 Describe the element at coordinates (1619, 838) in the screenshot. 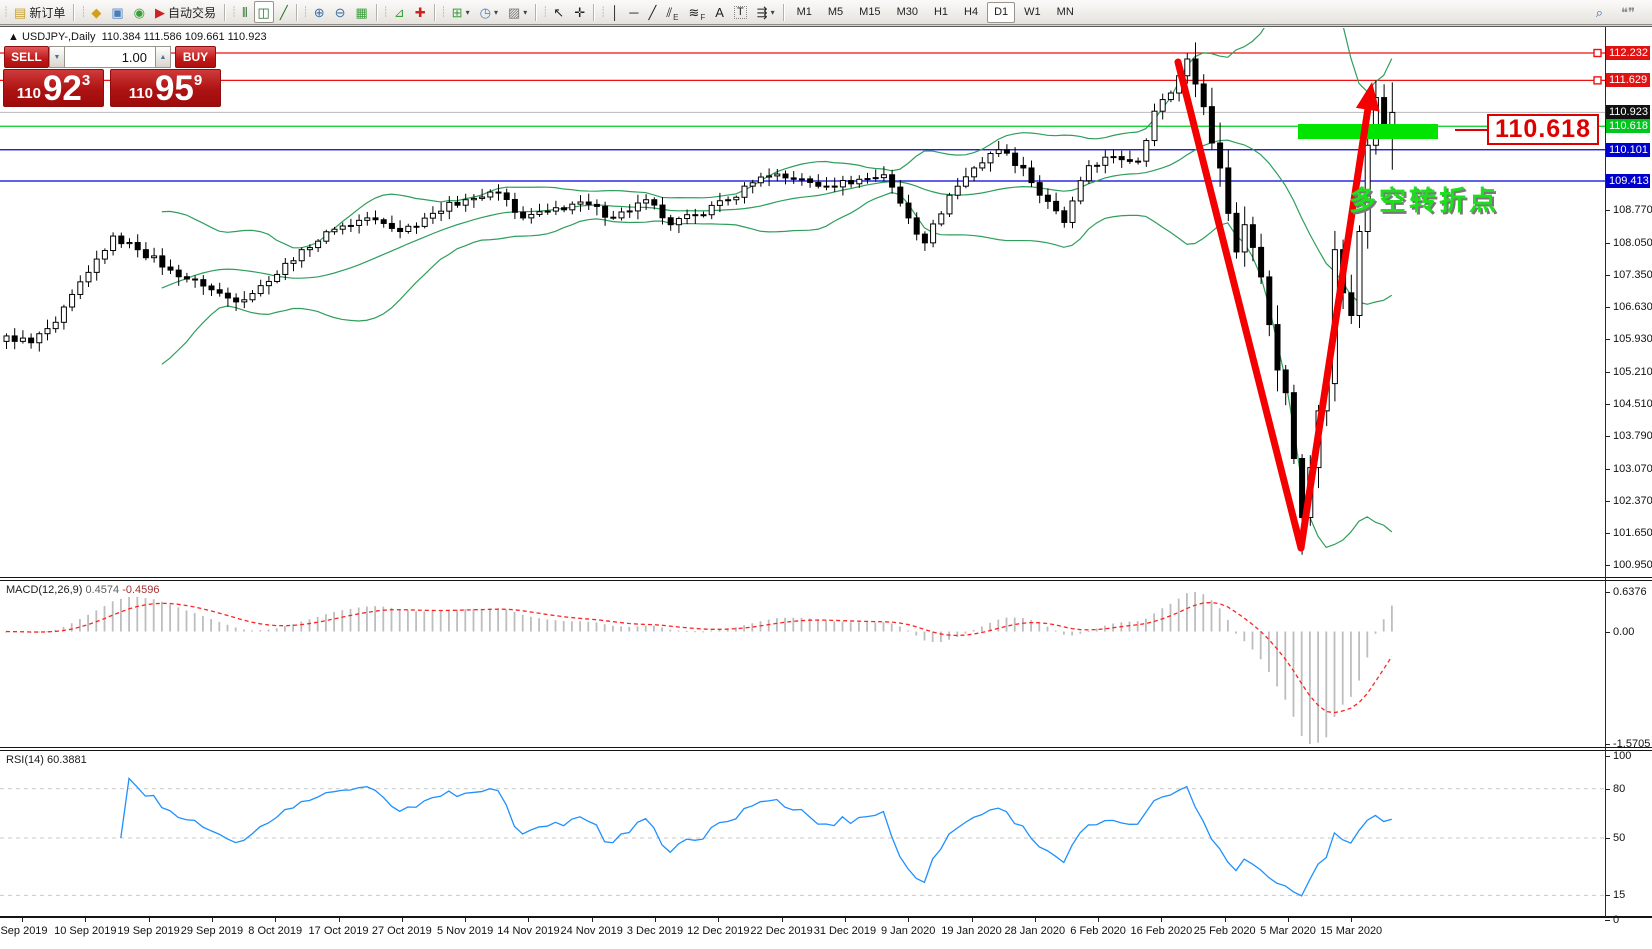

I see `rsi-axis-label: 50` at that location.